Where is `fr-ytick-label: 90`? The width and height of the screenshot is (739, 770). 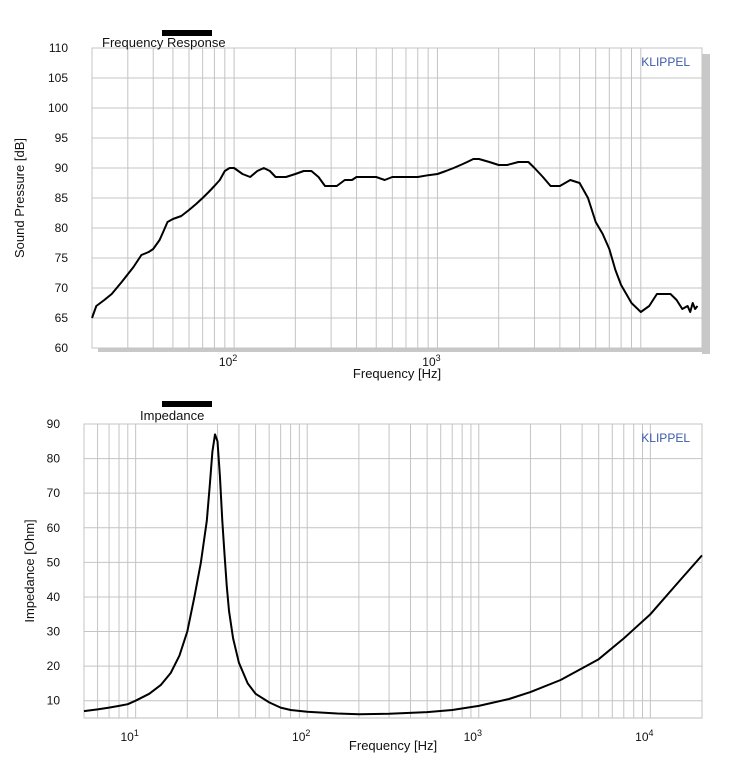 fr-ytick-label: 90 is located at coordinates (62, 168).